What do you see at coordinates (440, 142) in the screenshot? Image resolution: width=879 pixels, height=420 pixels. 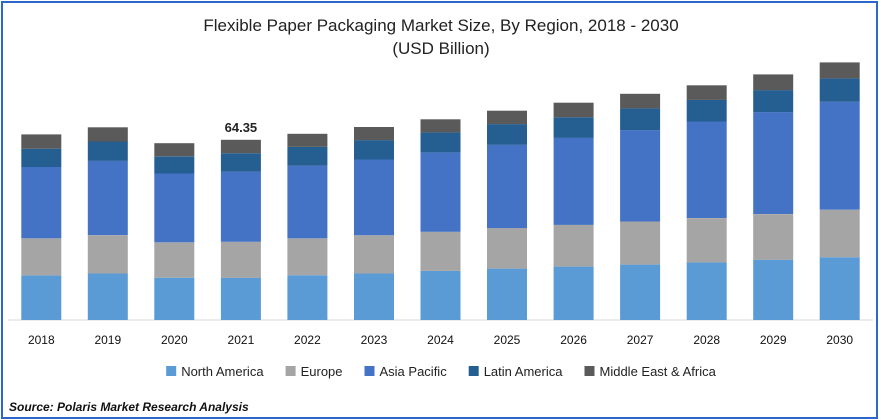 I see `bar-segment-2024-latin-america` at bounding box center [440, 142].